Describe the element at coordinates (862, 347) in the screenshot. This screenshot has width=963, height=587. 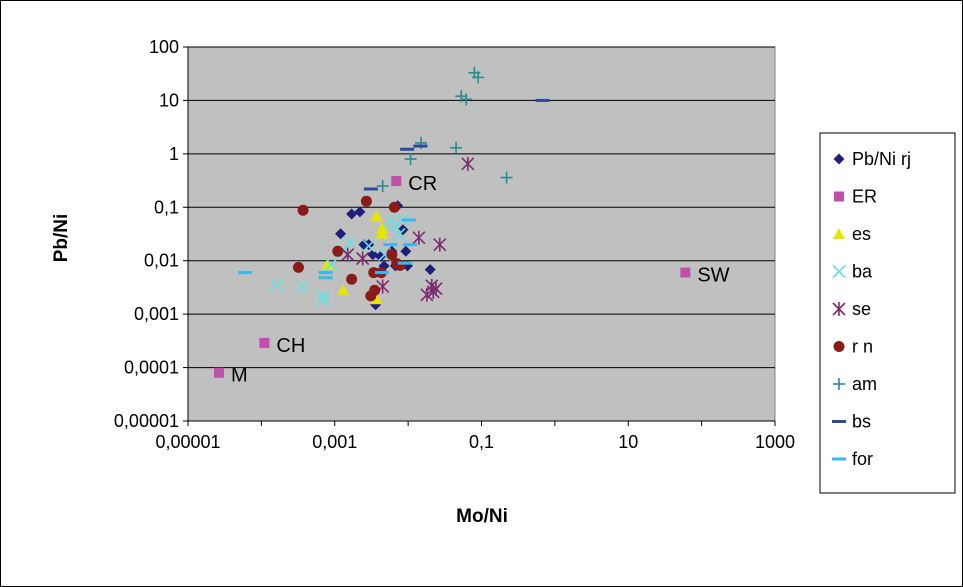
I see `legend-label: r n` at that location.